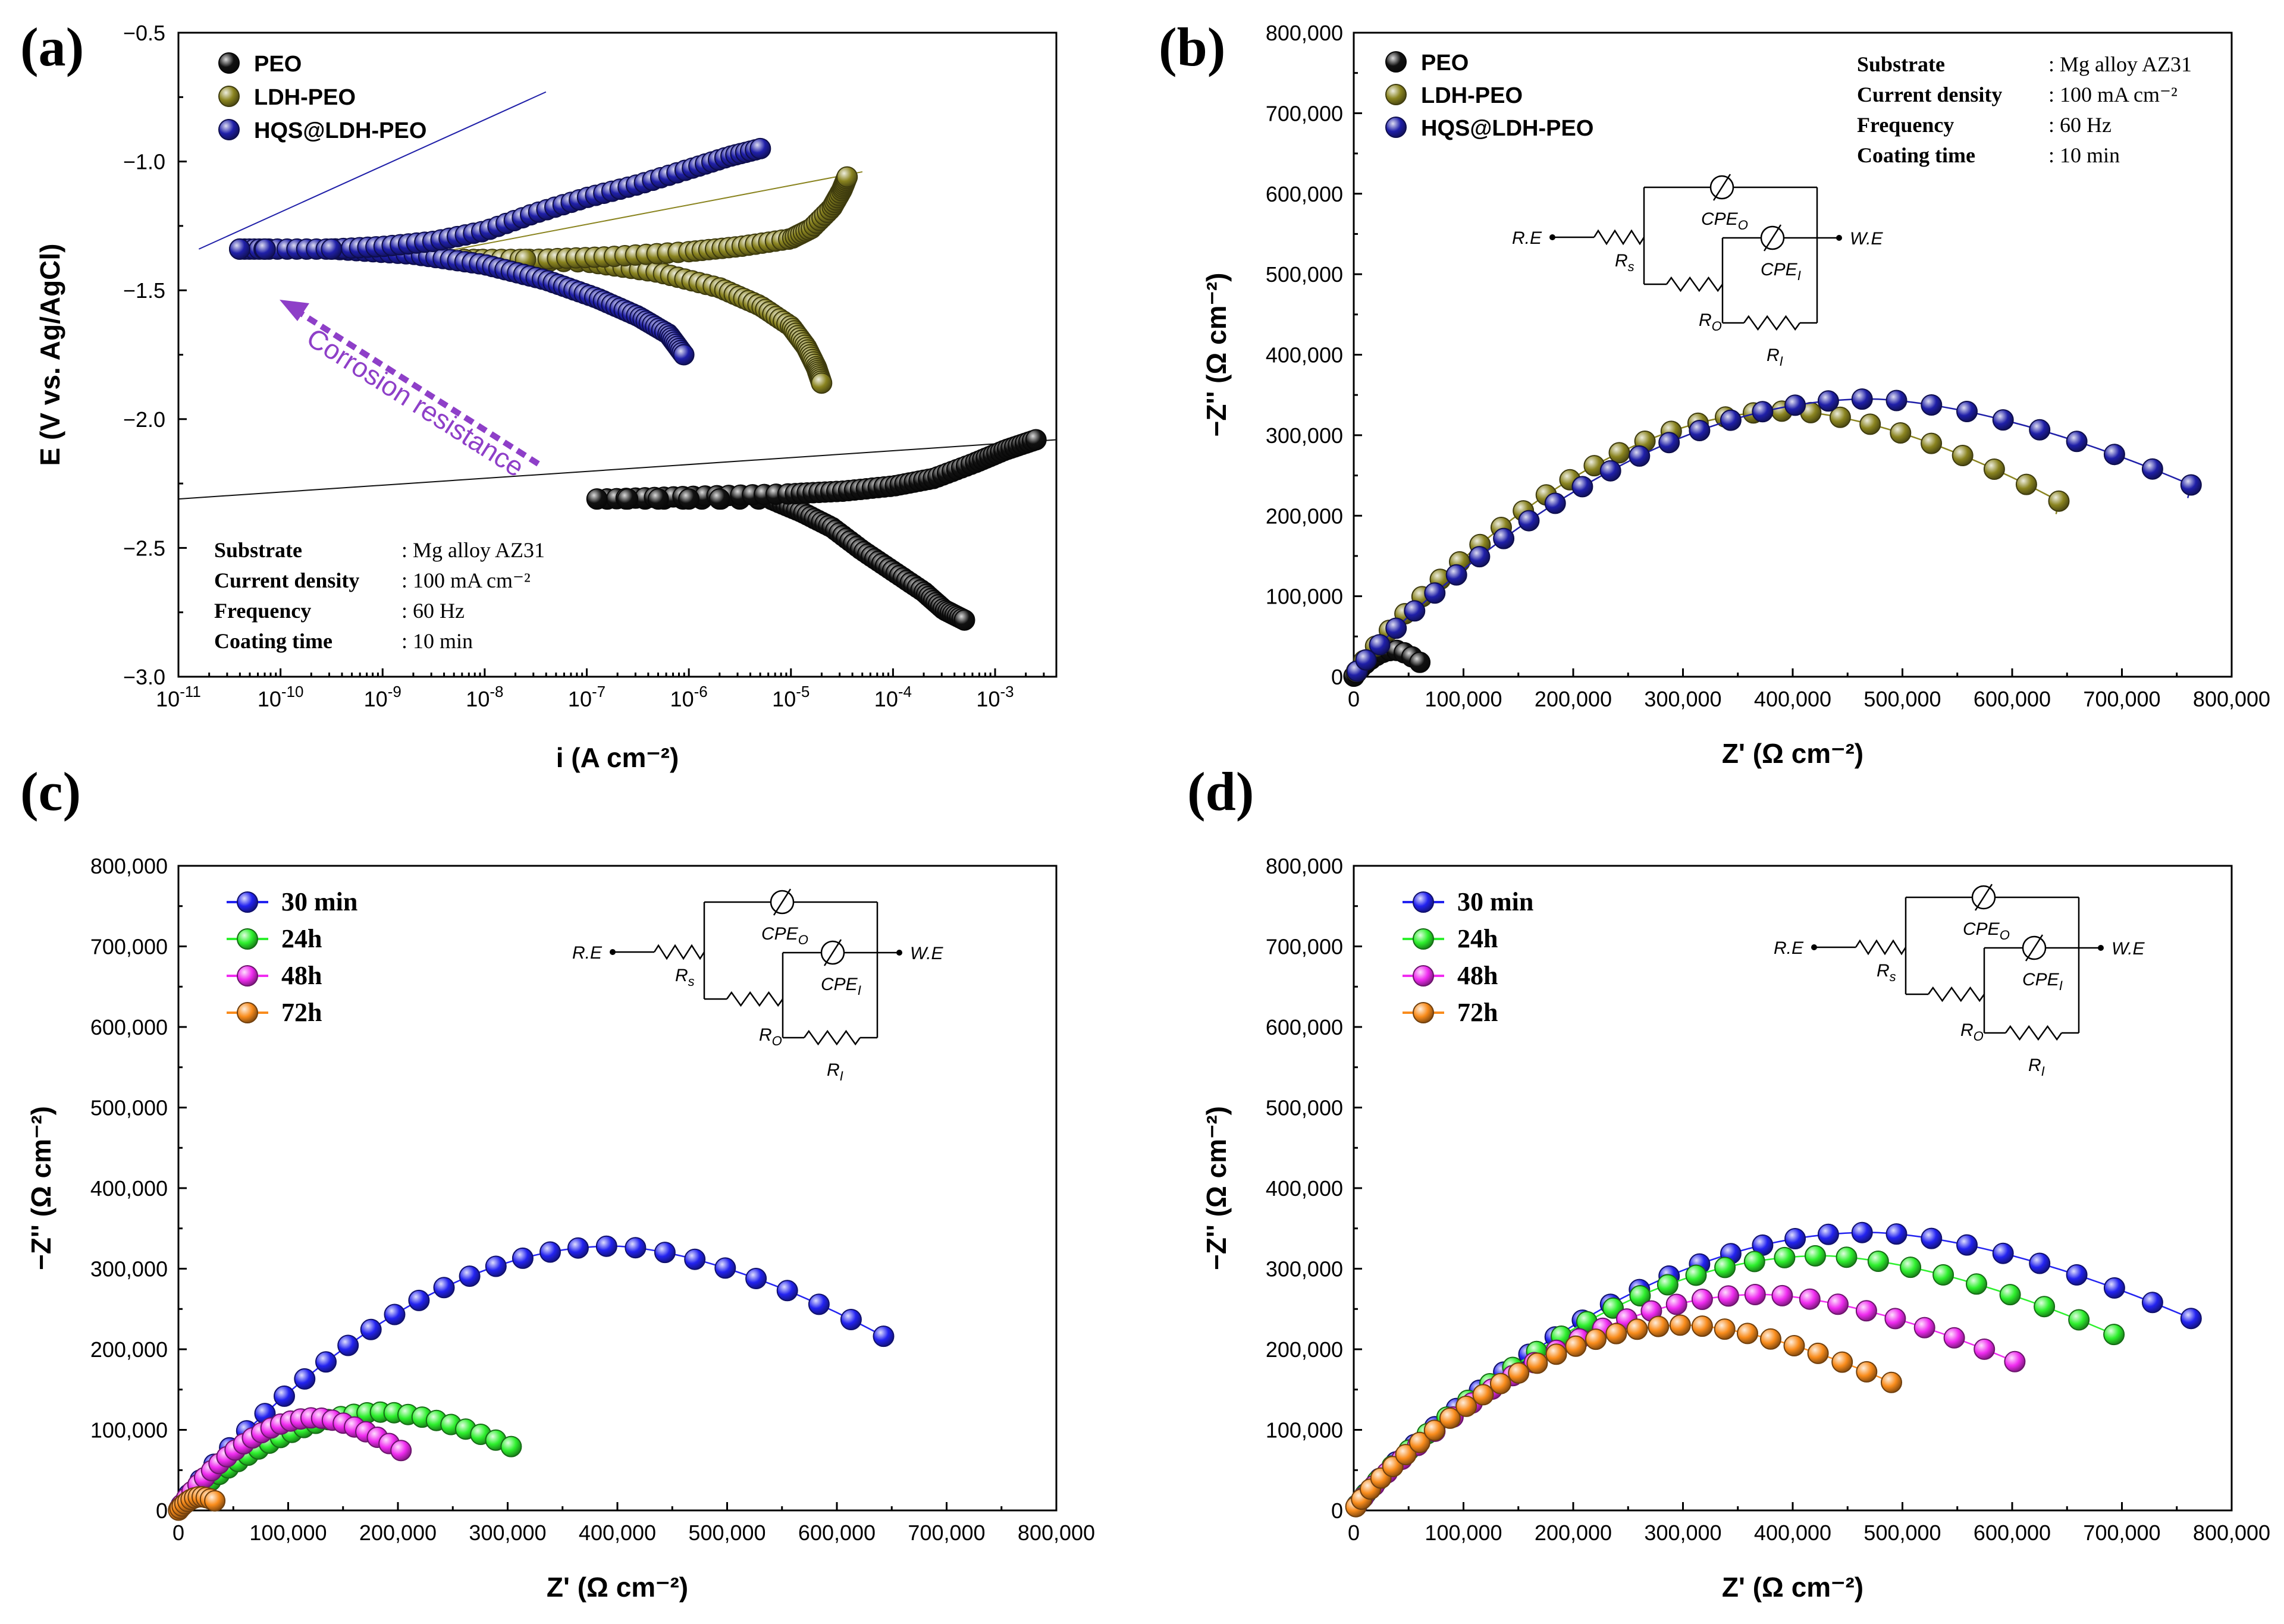  Describe the element at coordinates (288, 1533) in the screenshot. I see `x-tick-label: 100,000` at that location.